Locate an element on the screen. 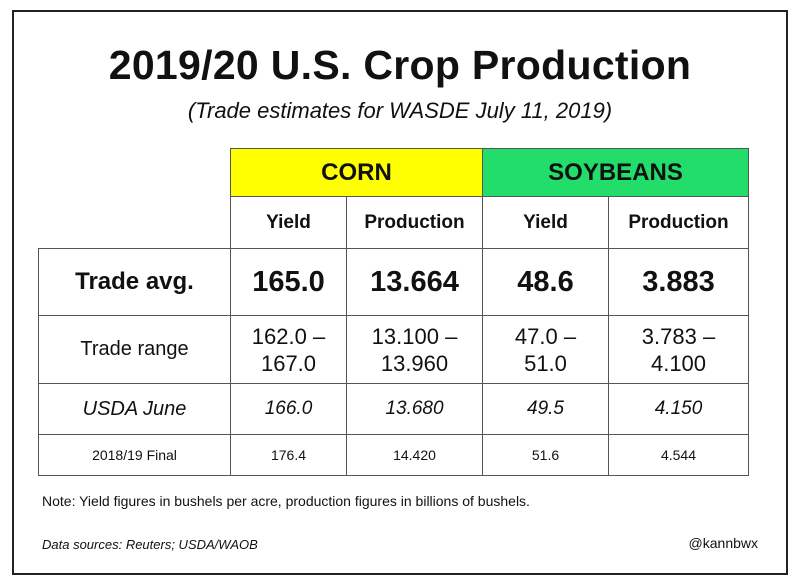 This screenshot has width=800, height=585. soy-yield-header: Yield is located at coordinates (545, 222).